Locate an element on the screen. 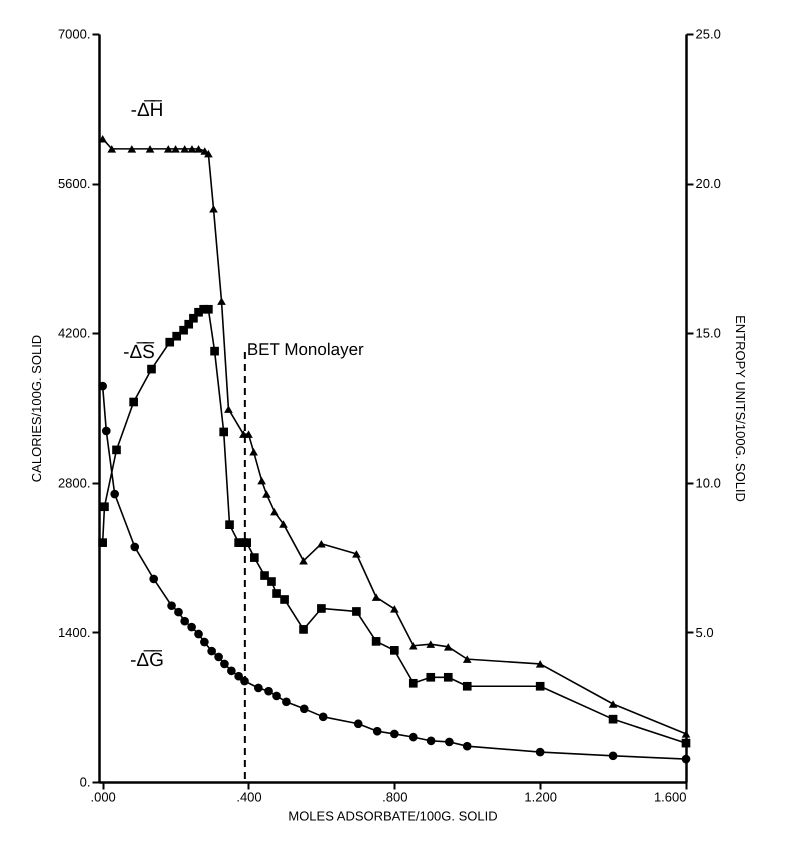  y-tick-label: 1400. is located at coordinates (74, 632).